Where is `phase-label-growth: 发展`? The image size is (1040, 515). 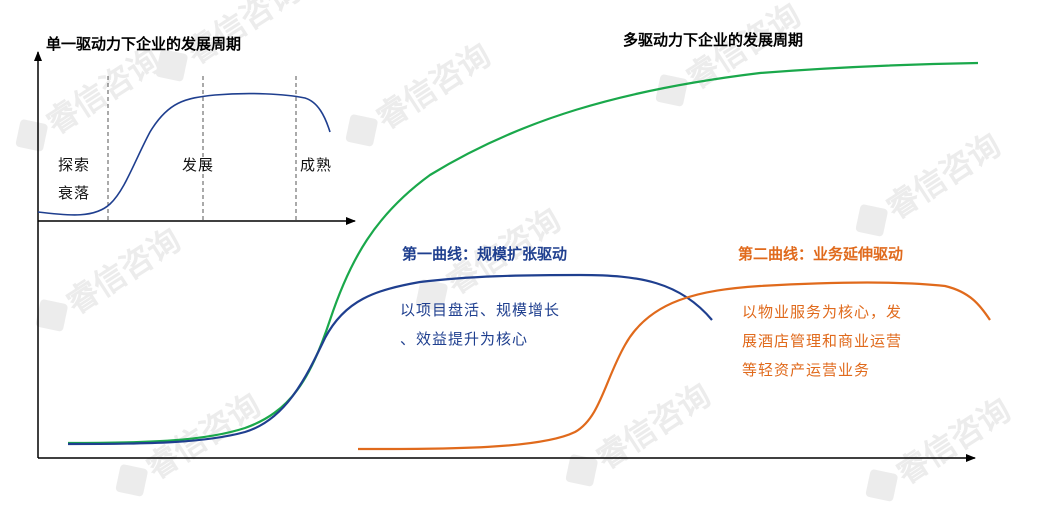
phase-label-growth: 发展 is located at coordinates (198, 165).